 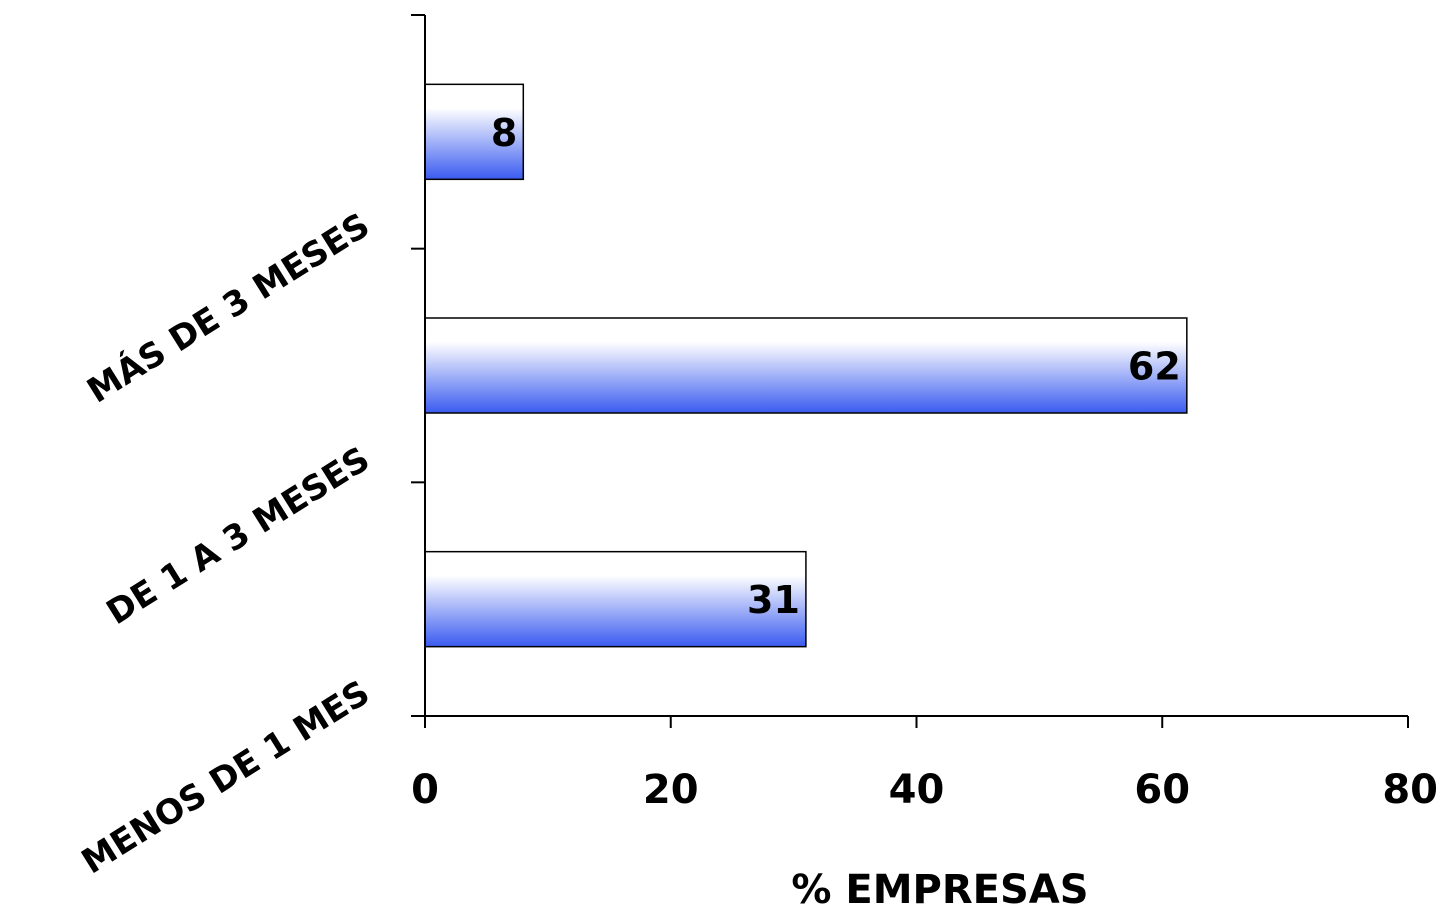 What do you see at coordinates (671, 790) in the screenshot?
I see `x-tick-label: 20` at bounding box center [671, 790].